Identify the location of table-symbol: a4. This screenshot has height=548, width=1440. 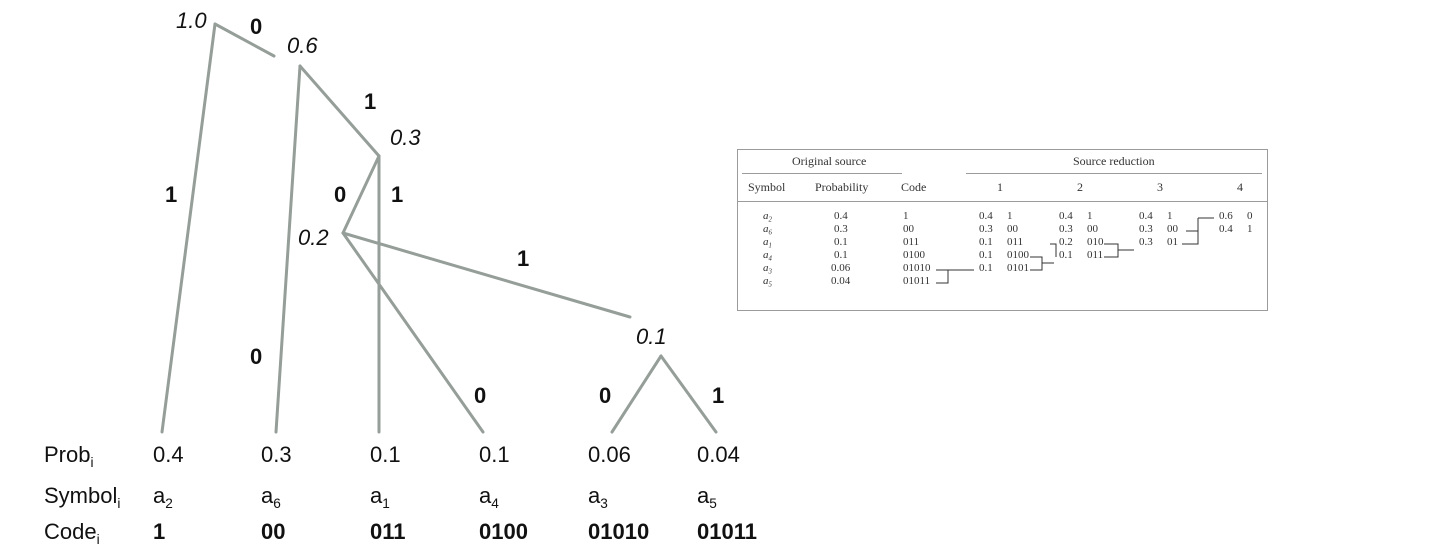
(767, 256).